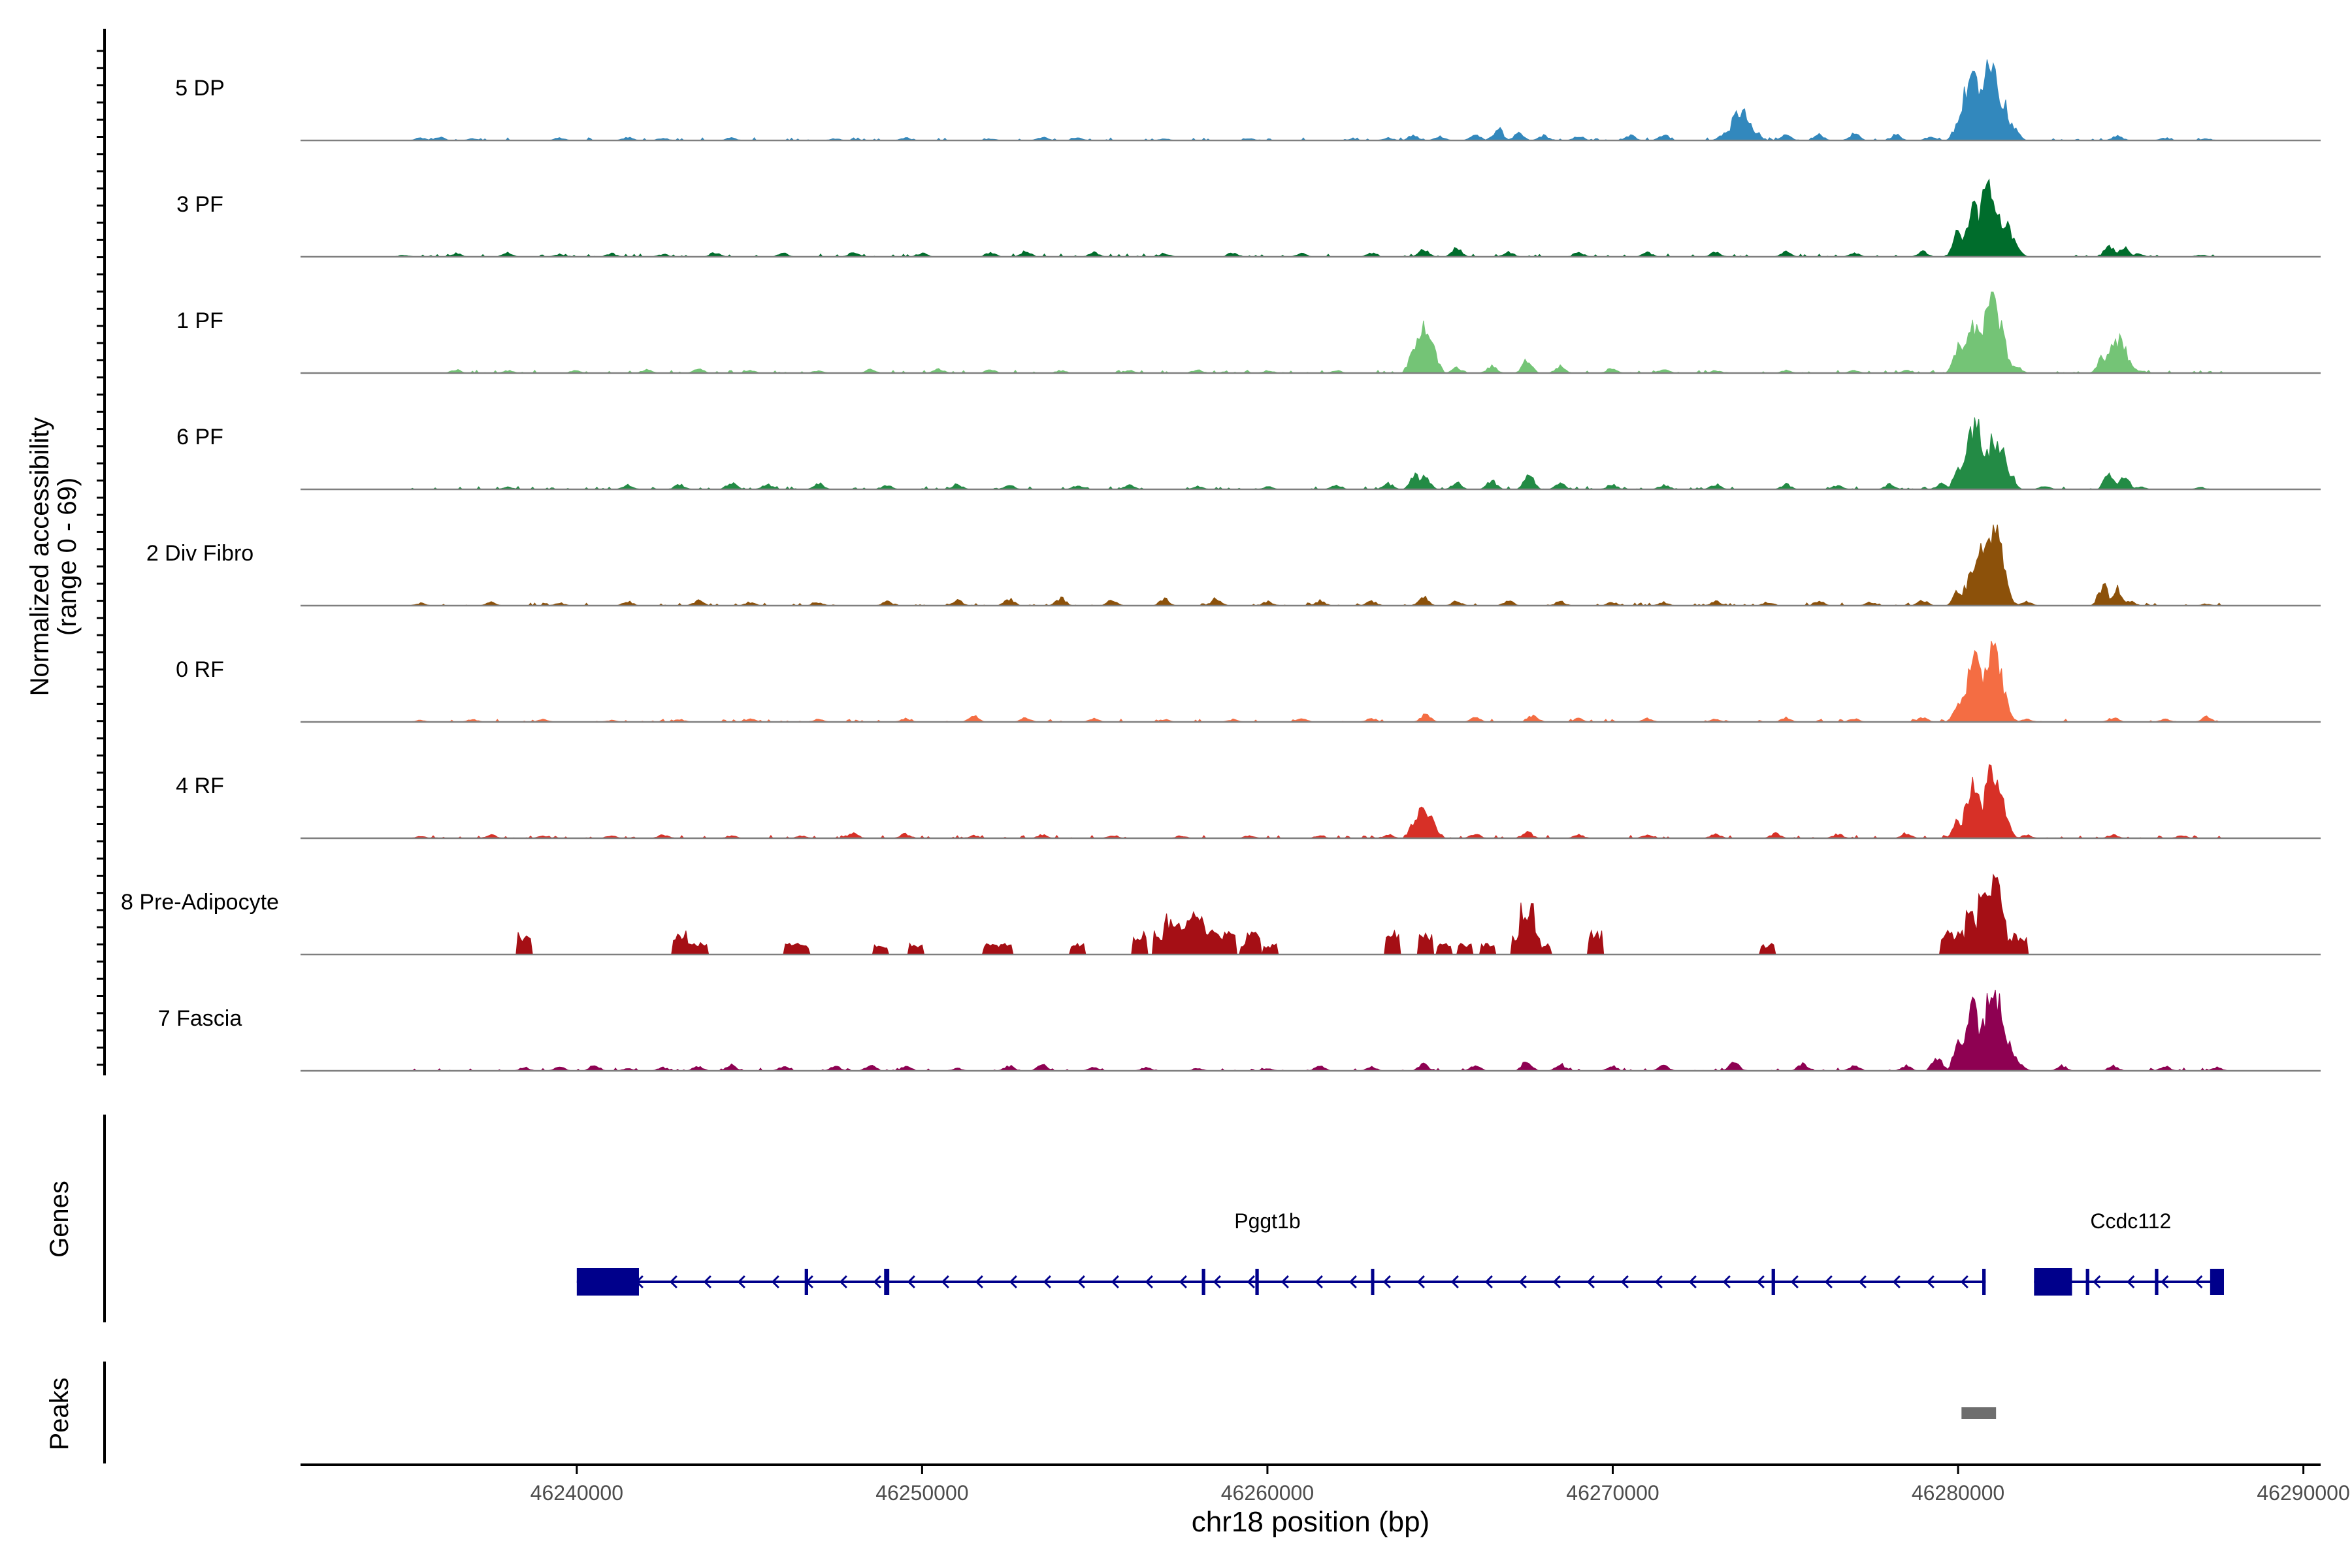 Image resolution: width=2352 pixels, height=1568 pixels. Describe the element at coordinates (1958, 1493) in the screenshot. I see `x-tick-label: 46280000` at that location.